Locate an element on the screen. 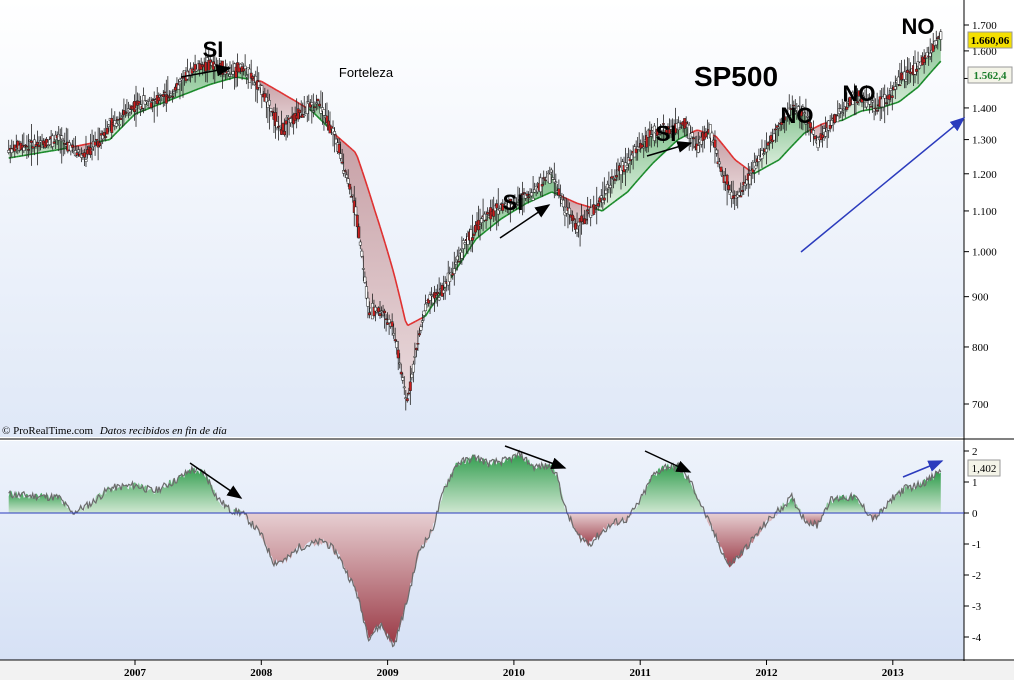 The image size is (1014, 685). year-tick-label: 2008 is located at coordinates (261, 673).